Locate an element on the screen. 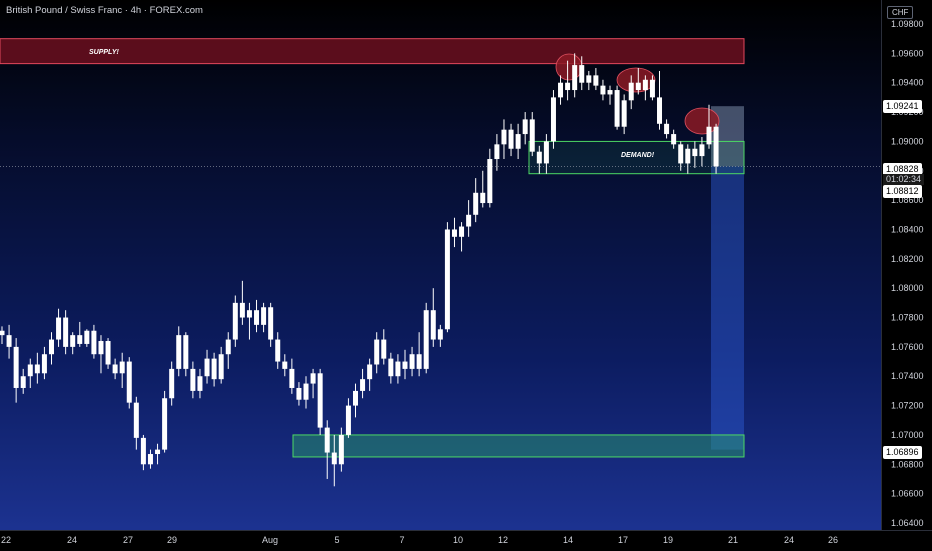  price-axis is located at coordinates (906, 265).